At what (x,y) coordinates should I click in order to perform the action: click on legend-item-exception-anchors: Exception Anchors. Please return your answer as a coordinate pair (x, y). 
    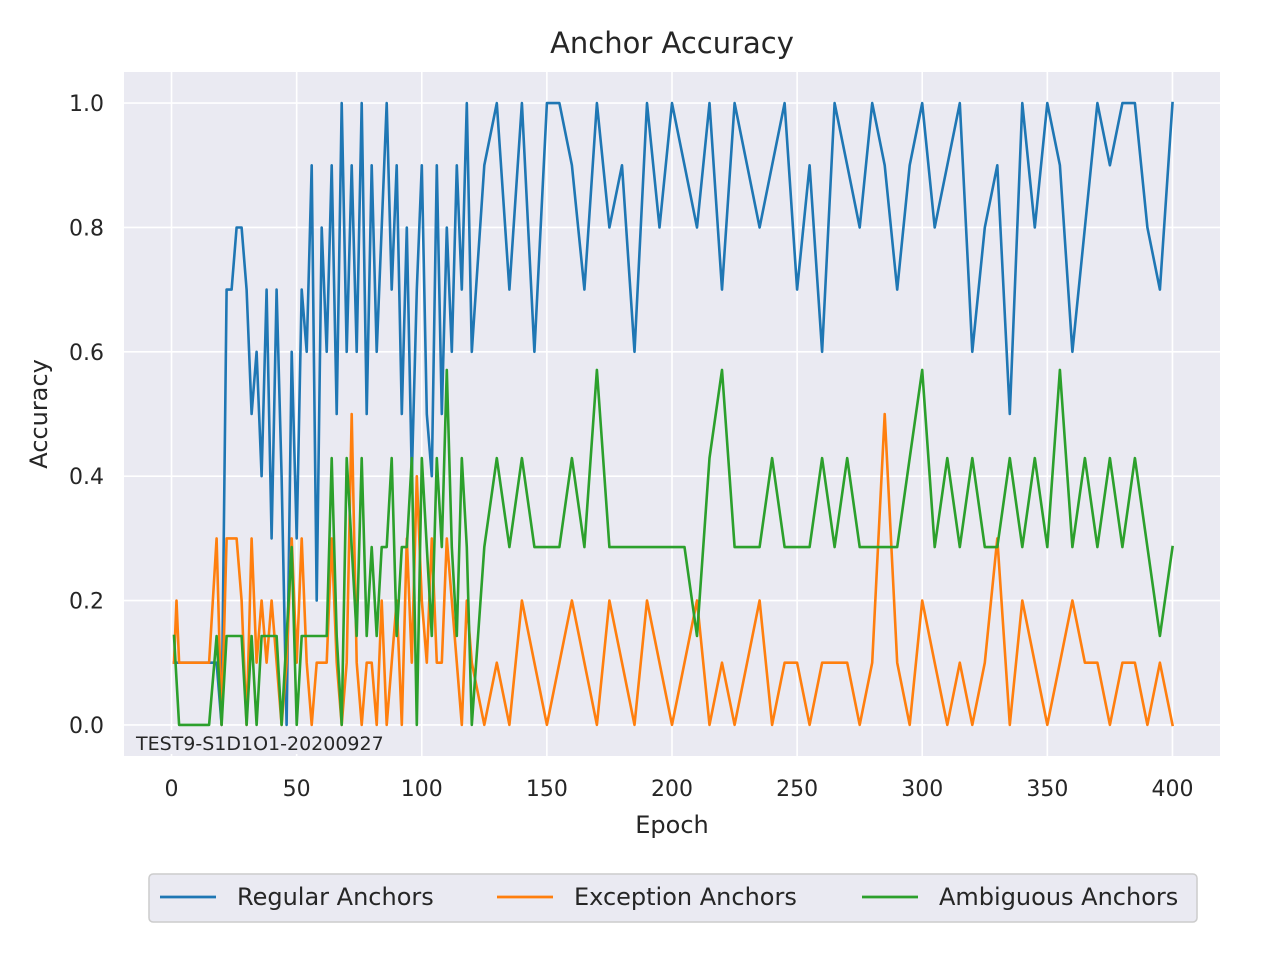
    Looking at the image, I should click on (647, 897).